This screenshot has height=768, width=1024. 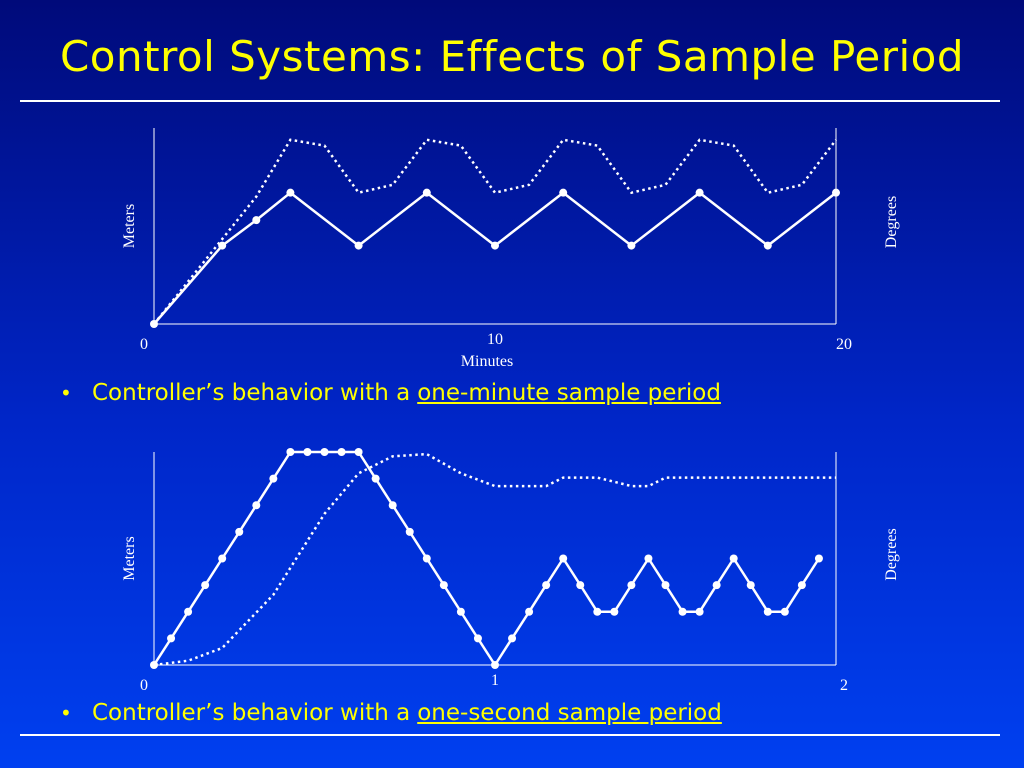 What do you see at coordinates (844, 344) in the screenshot?
I see `x-tick-label: 20` at bounding box center [844, 344].